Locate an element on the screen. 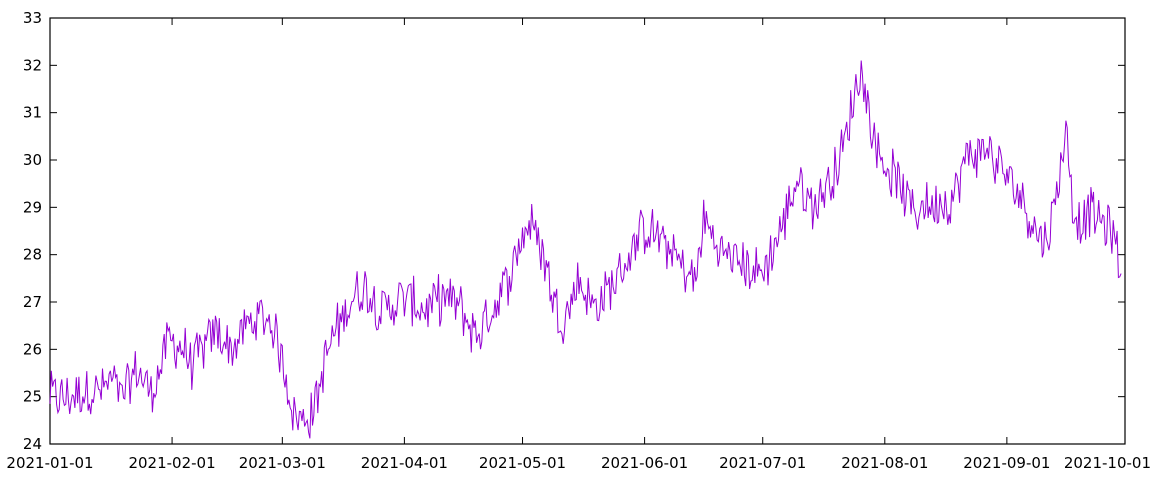  x-tick-label: 2021-10-01 is located at coordinates (1107, 463).